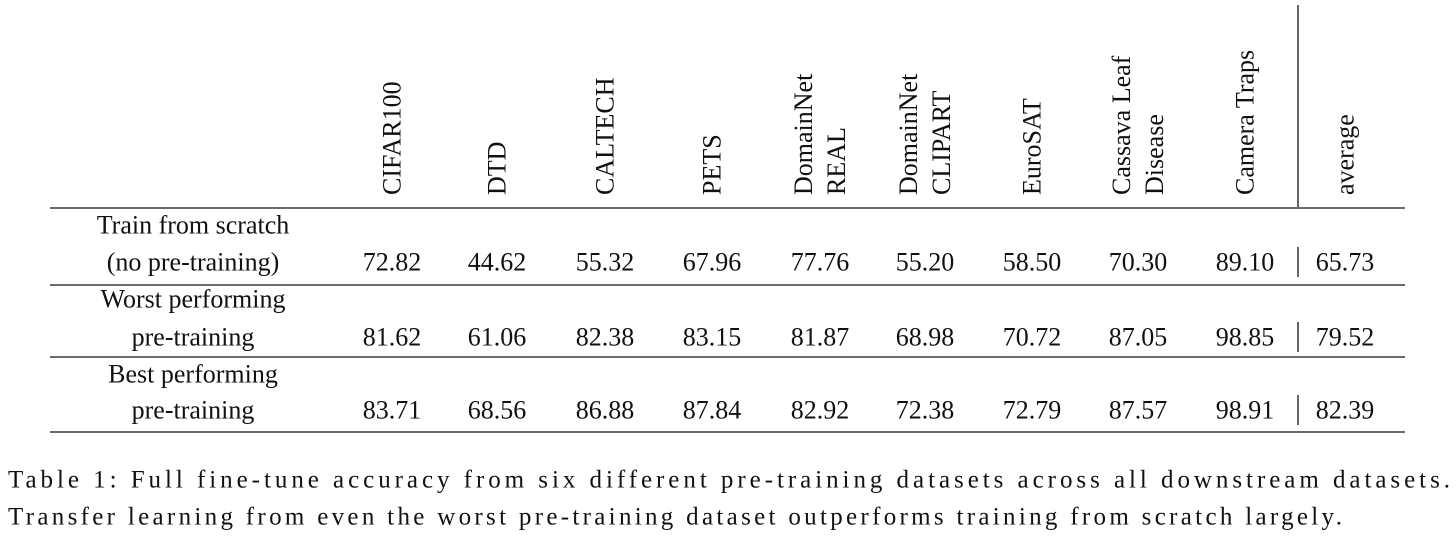 The image size is (1456, 538). What do you see at coordinates (605, 136) in the screenshot?
I see `column-header: CALTECH` at bounding box center [605, 136].